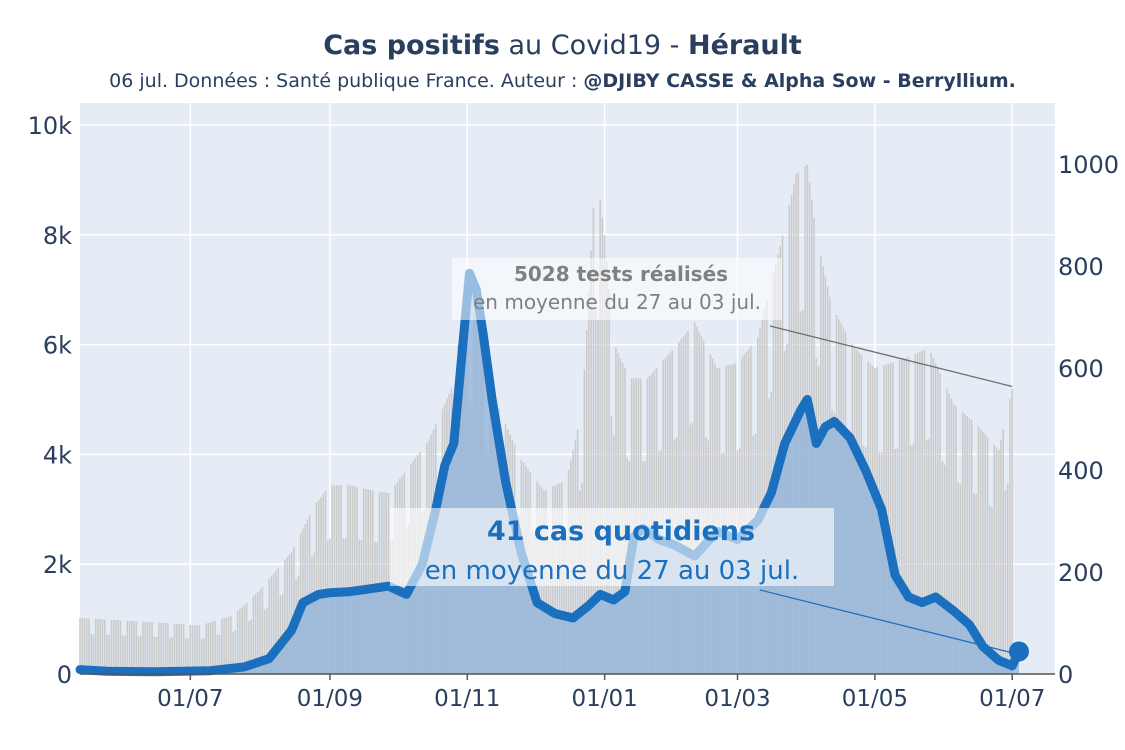 Image resolution: width=1125 pixels, height=750 pixels. Describe the element at coordinates (1081, 471) in the screenshot. I see `y-right-tick-label: 400` at that location.